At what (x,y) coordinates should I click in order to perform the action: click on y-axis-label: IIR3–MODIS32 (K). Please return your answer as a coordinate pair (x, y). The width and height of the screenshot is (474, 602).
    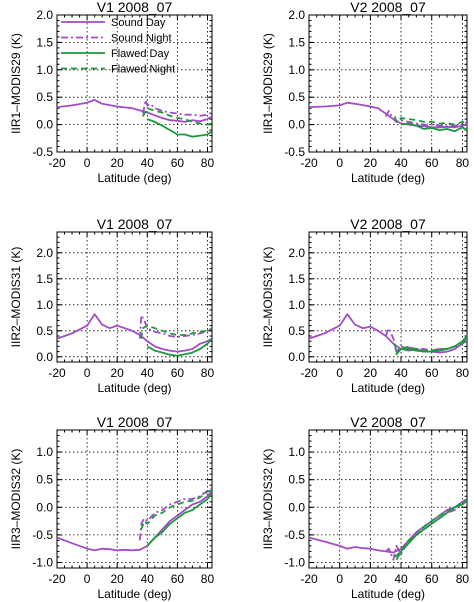
    Looking at the image, I should click on (268, 499).